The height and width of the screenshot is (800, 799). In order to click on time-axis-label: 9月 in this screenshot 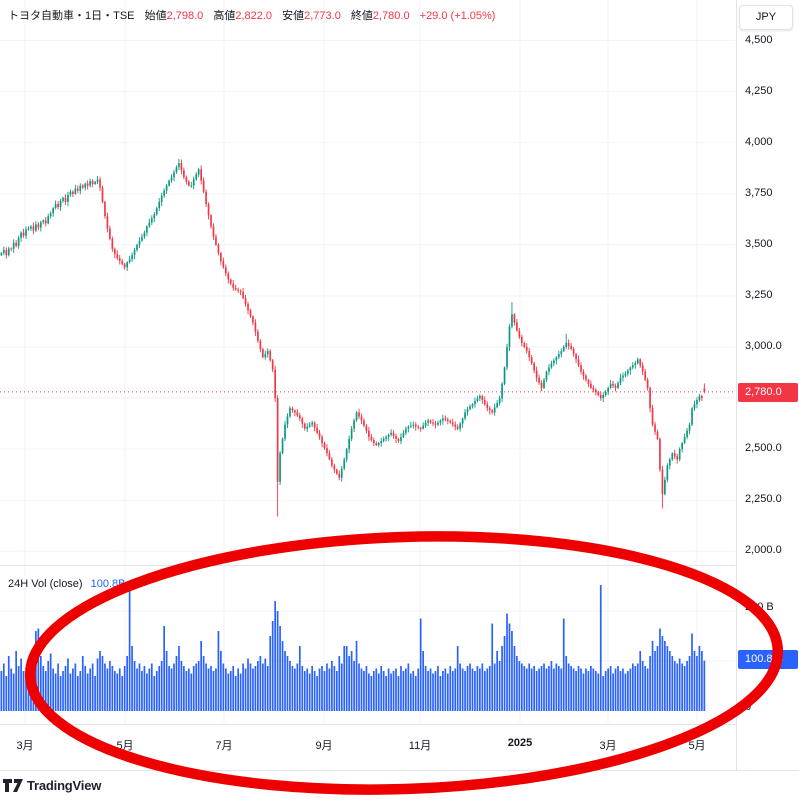, I will do `click(324, 746)`.